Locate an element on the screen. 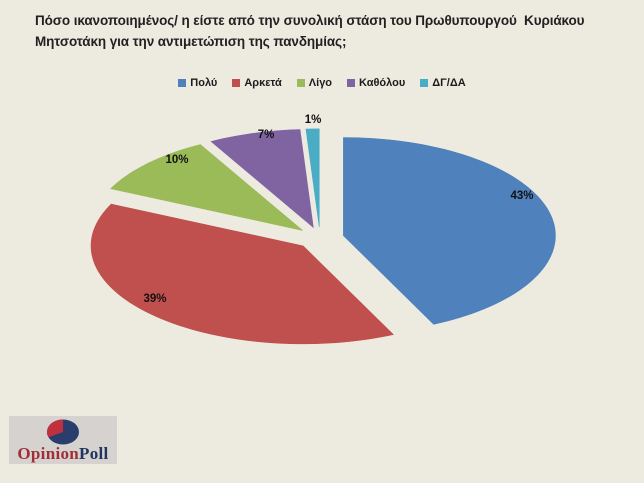 Image resolution: width=644 pixels, height=483 pixels. opinionpoll-logo-text: OpinionPoll is located at coordinates (63, 453).